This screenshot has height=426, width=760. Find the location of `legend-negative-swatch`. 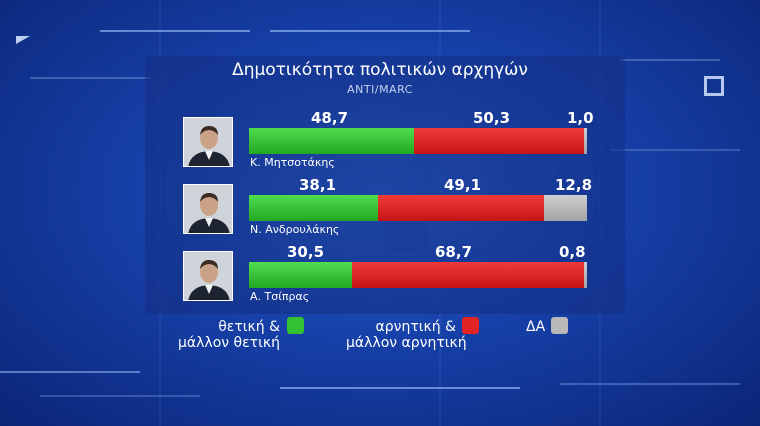

legend-negative-swatch is located at coordinates (470, 325).